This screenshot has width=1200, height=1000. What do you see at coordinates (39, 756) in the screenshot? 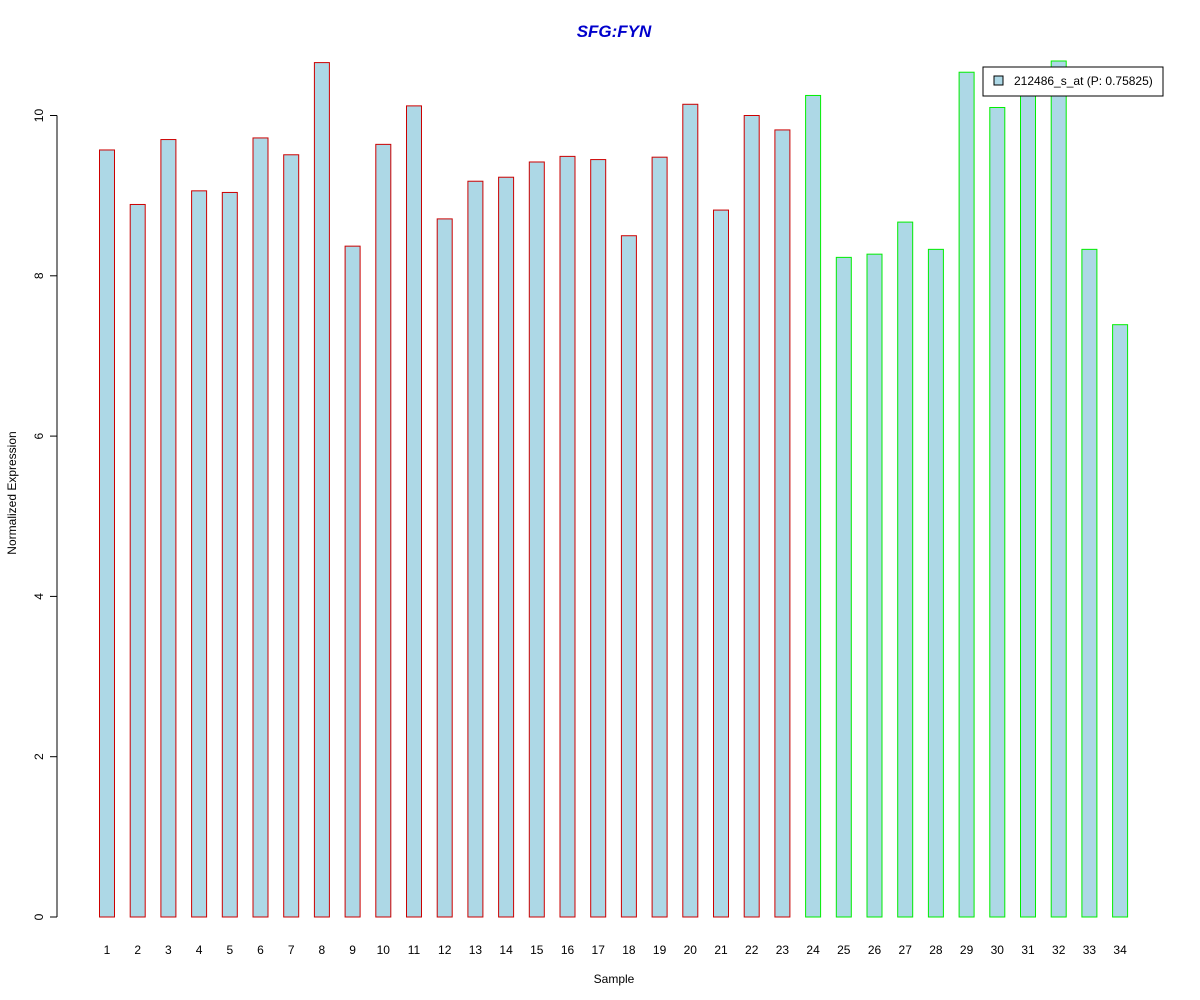
I see `y-axis-tick-label: 2` at bounding box center [39, 756].